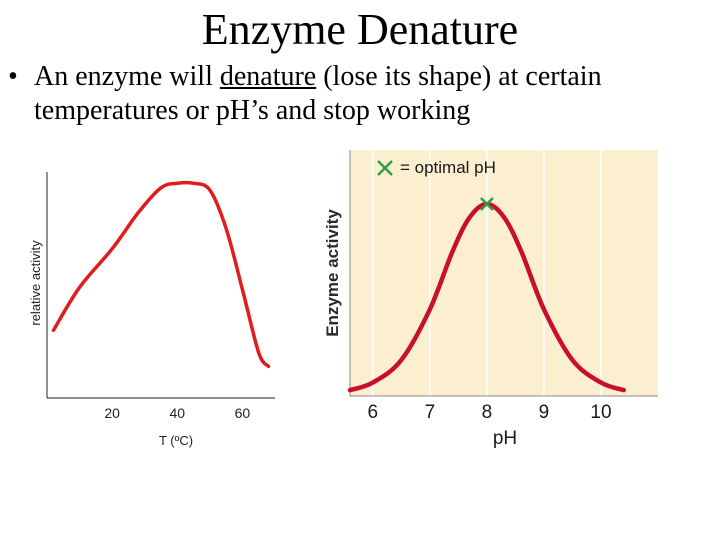 The width and height of the screenshot is (720, 540). I want to click on ph-tick-labels: 6 7 8 9 10, so click(490, 412).